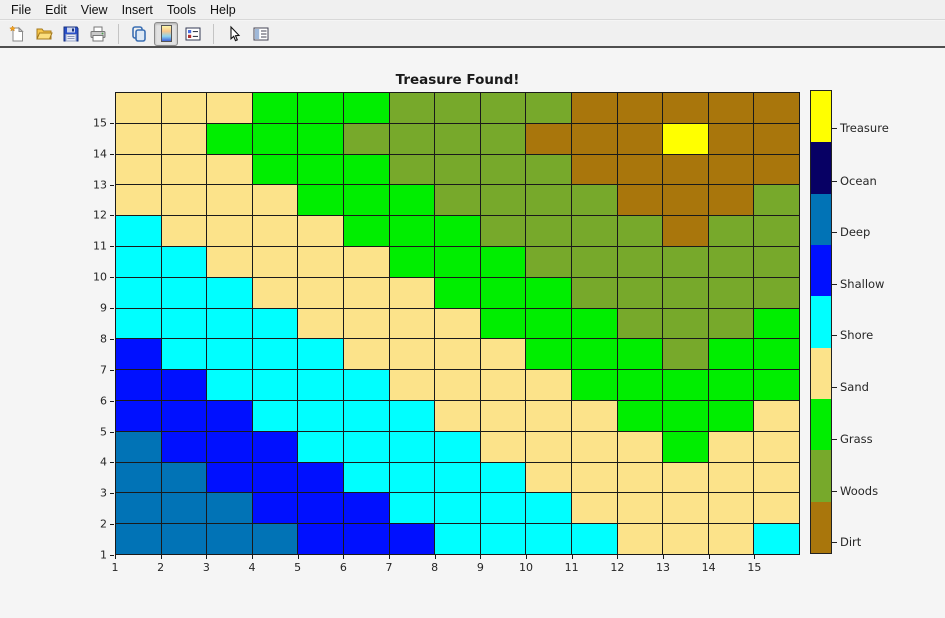 The image size is (945, 618). I want to click on colorbar-label-grass: Grass, so click(856, 438).